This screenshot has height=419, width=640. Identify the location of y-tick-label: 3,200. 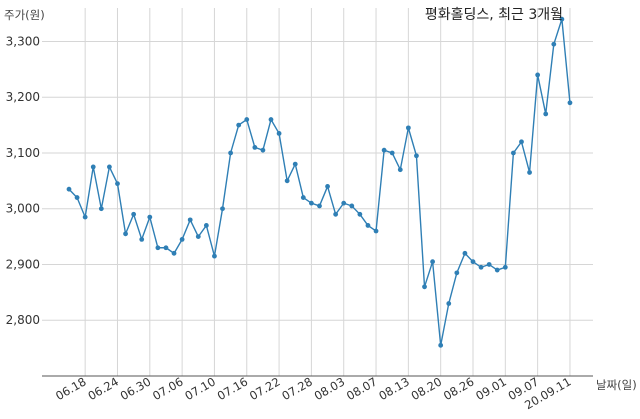
(23, 97).